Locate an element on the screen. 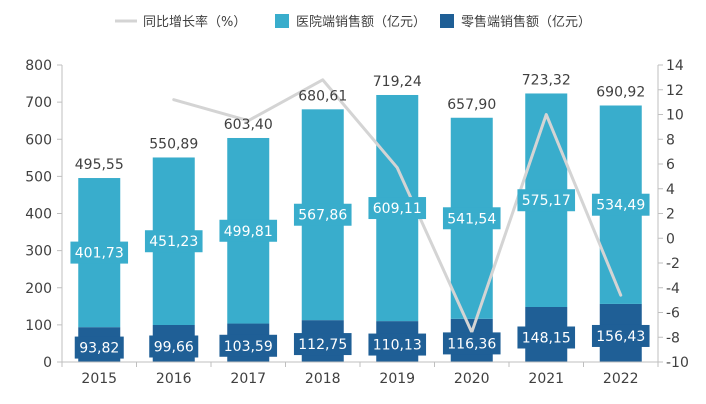 This screenshot has height=404, width=706. retail-sales-data-label-text: 99,66 is located at coordinates (174, 348).